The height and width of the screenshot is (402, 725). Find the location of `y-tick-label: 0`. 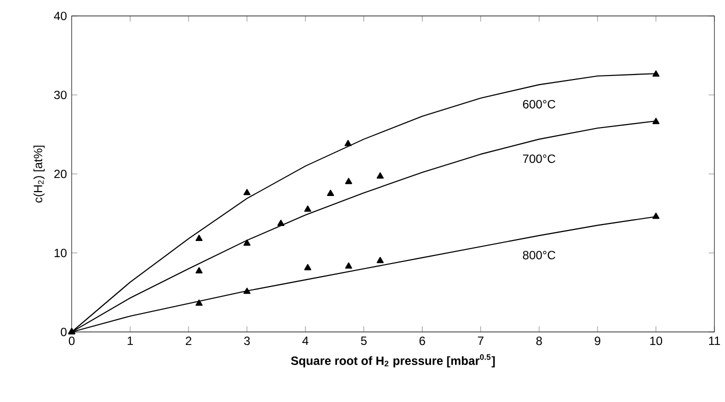

y-tick-label: 0 is located at coordinates (63, 332).